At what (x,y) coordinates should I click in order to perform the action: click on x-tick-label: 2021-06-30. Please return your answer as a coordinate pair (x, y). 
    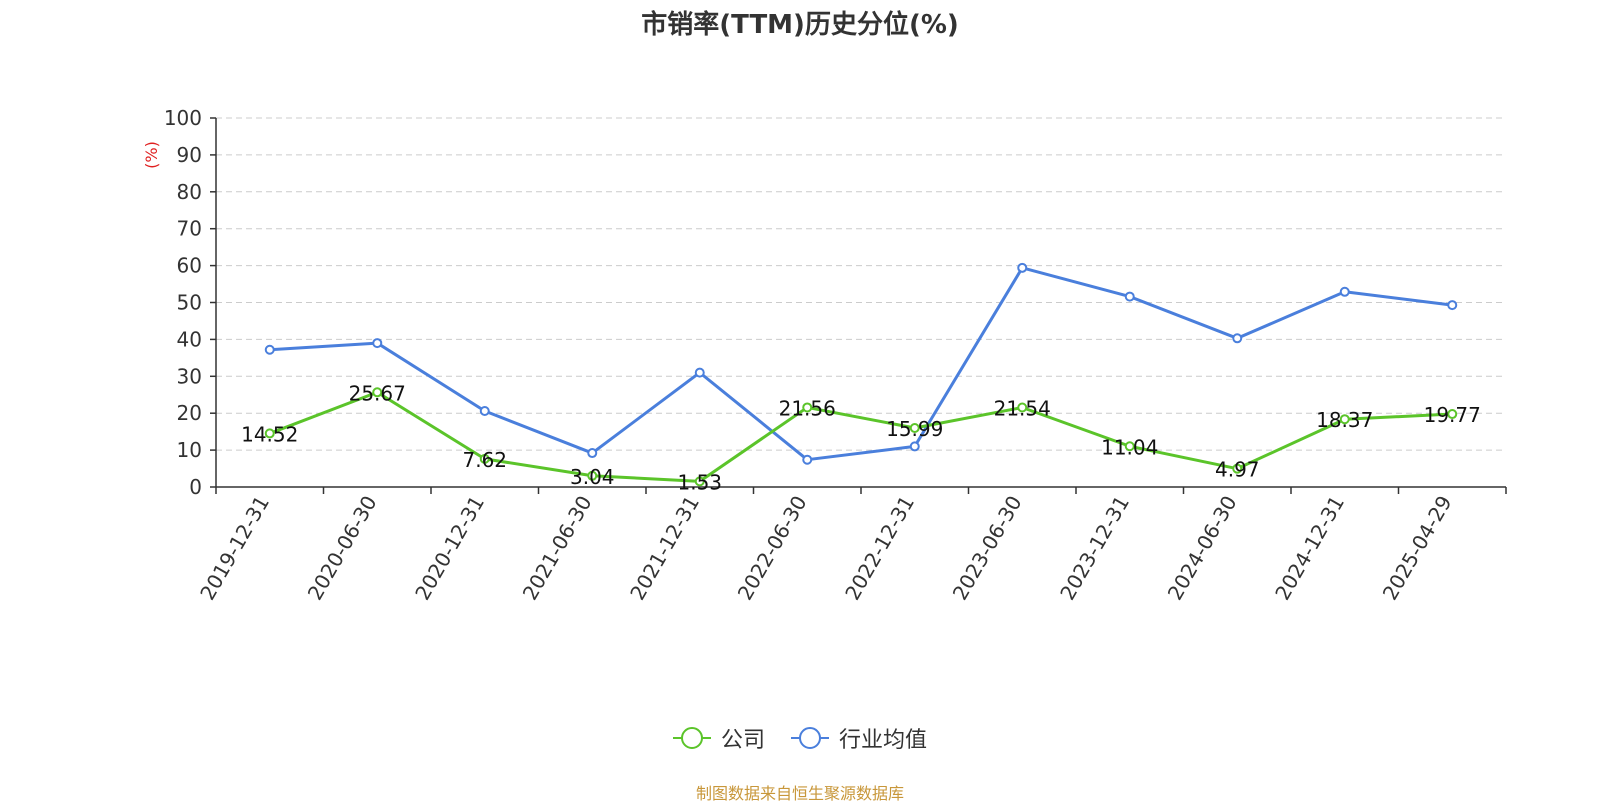
    Looking at the image, I should click on (557, 548).